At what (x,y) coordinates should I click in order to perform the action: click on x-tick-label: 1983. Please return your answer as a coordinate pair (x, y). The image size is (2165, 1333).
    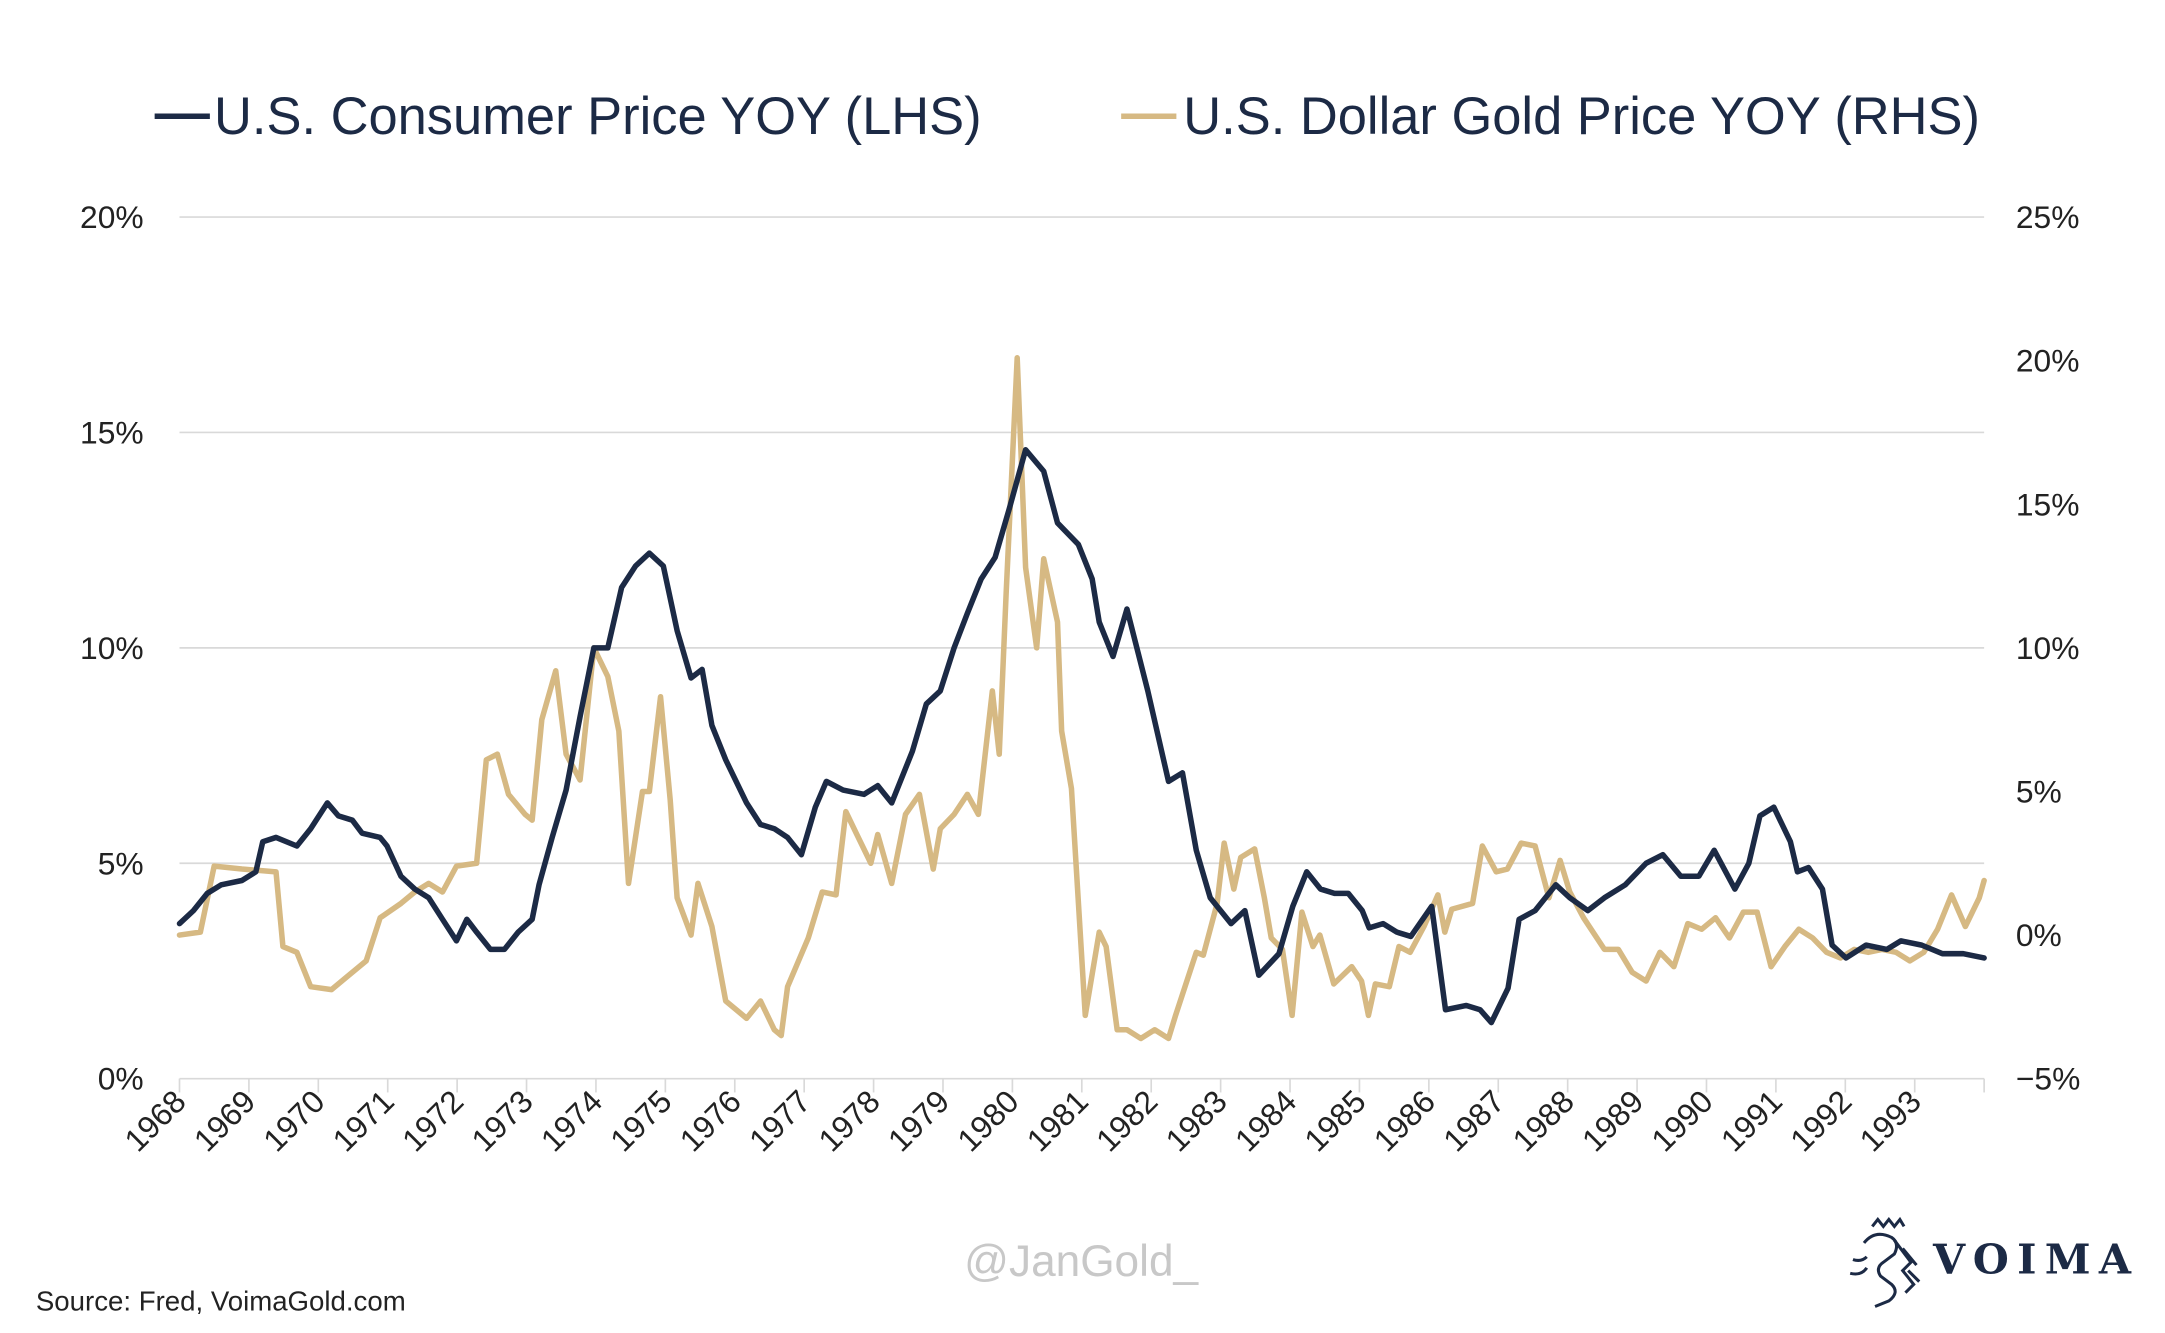
    Looking at the image, I should click on (1195, 1120).